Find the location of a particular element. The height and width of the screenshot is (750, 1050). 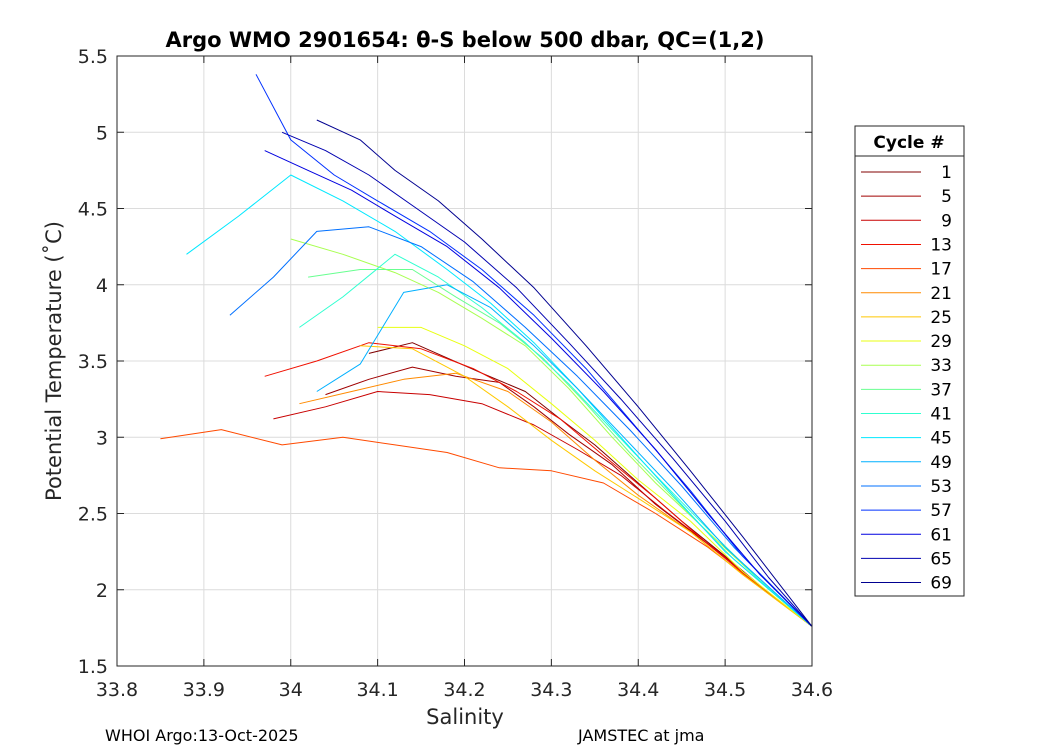

legend-label: 13 is located at coordinates (941, 245).